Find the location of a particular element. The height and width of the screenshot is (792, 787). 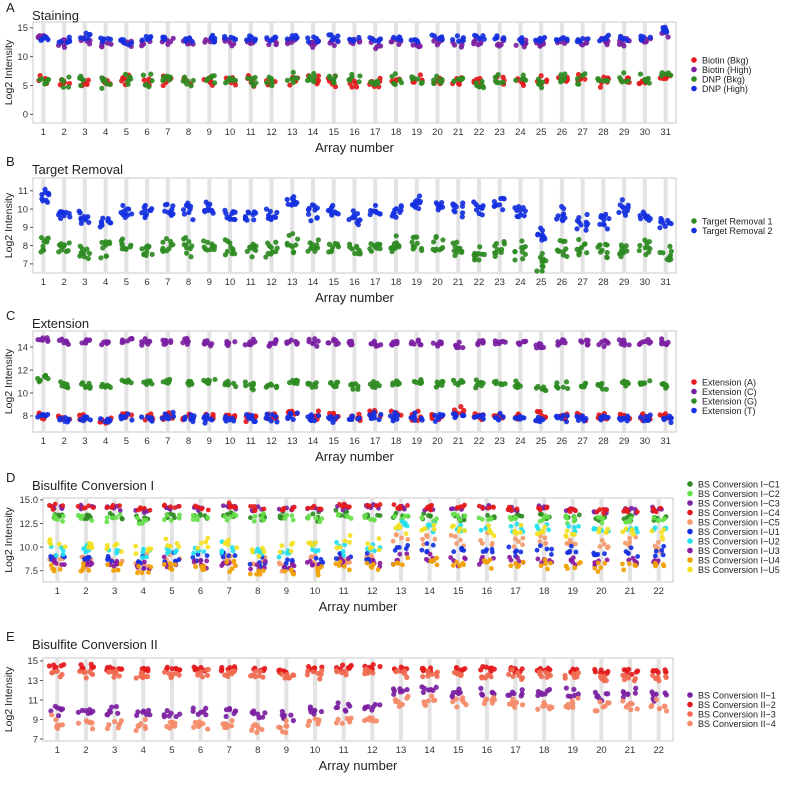

y-tick-label: 7.5 is located at coordinates (31, 571).